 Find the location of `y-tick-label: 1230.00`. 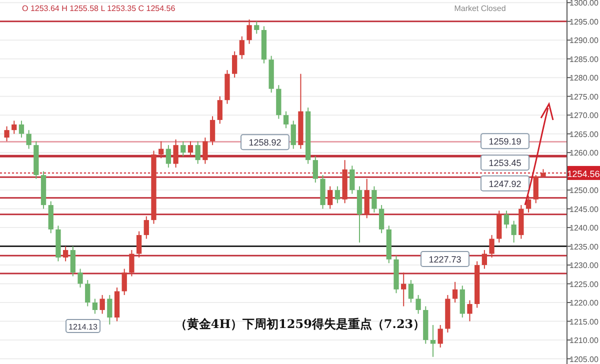

y-tick-label: 1230.00 is located at coordinates (585, 265).